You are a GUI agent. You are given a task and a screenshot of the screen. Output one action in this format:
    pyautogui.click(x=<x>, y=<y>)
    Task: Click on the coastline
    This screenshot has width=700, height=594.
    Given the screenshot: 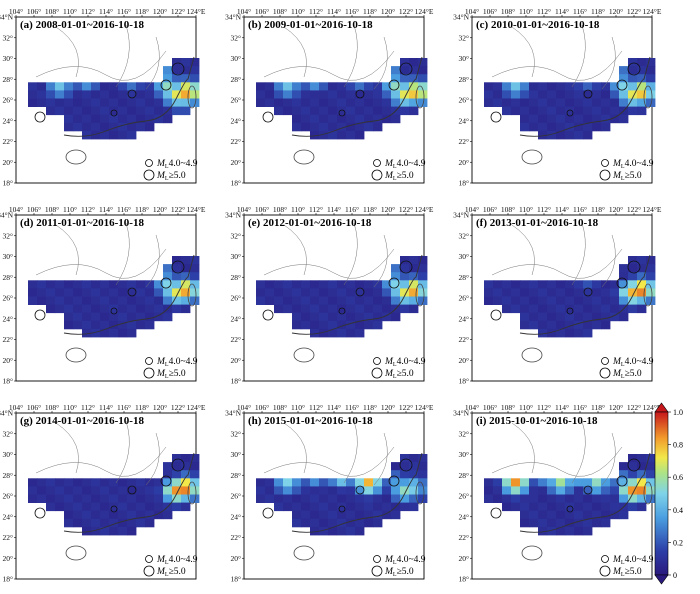 What is the action you would take?
    pyautogui.click(x=129, y=294)
    